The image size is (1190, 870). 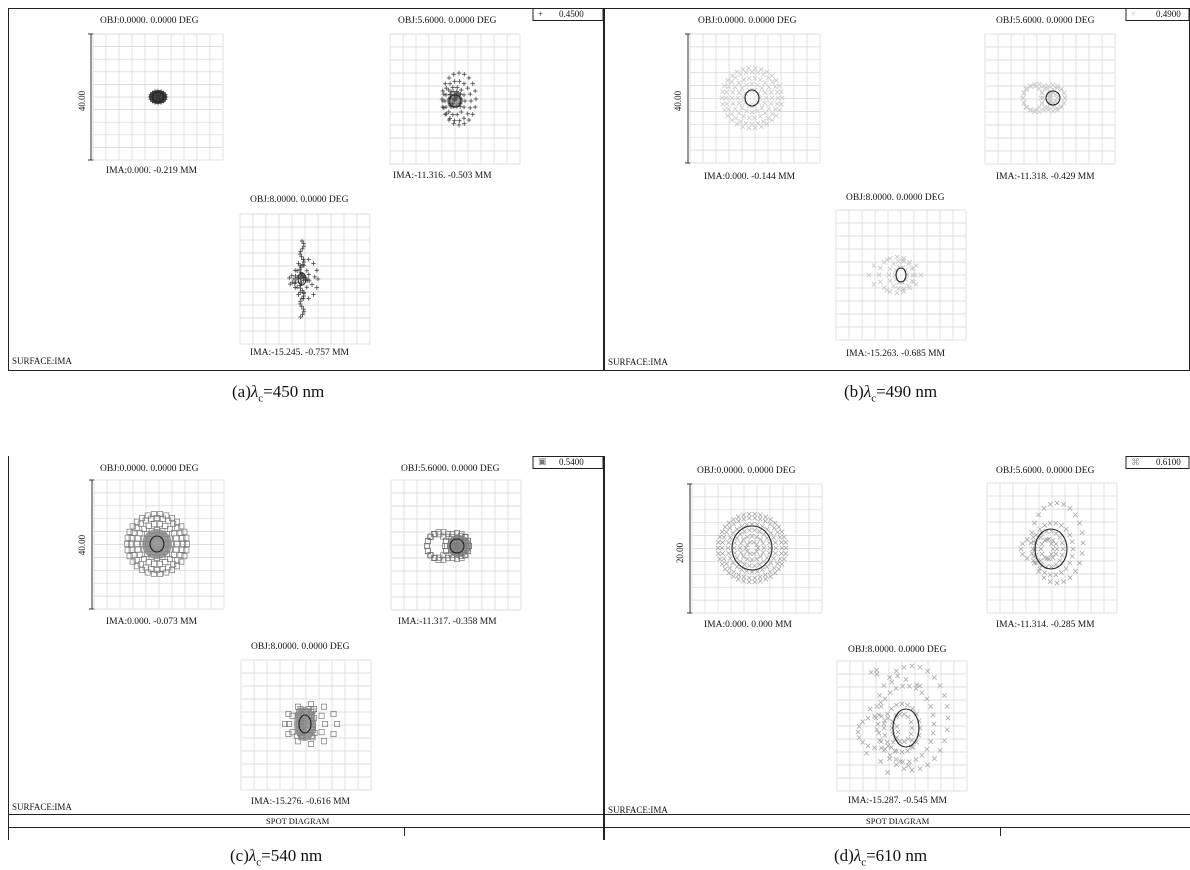 I want to click on legend-wavelength: 0.5400, so click(x=571, y=462).